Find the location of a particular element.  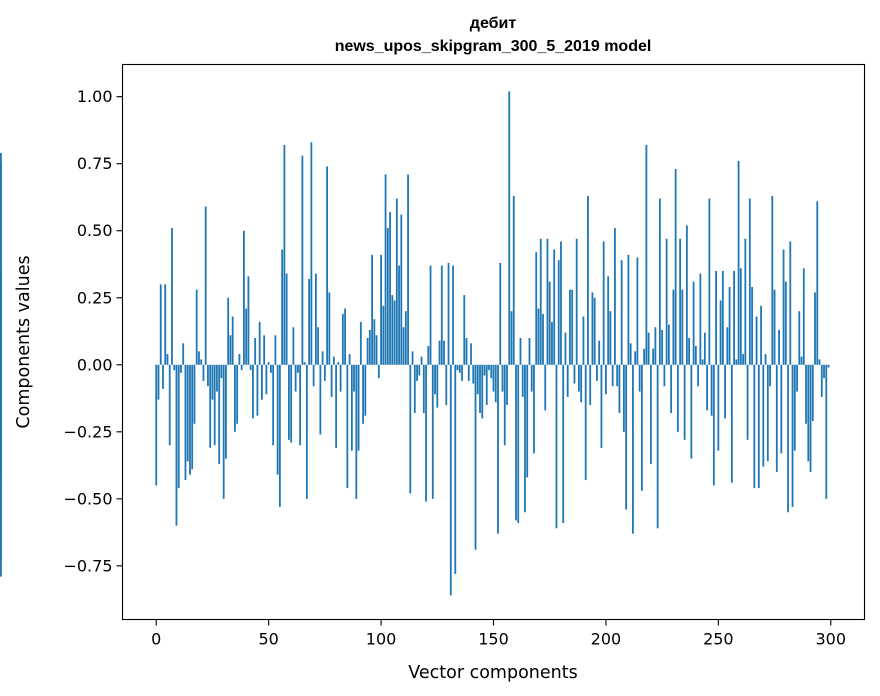

y-tick-label: 1.00 is located at coordinates (95, 96).